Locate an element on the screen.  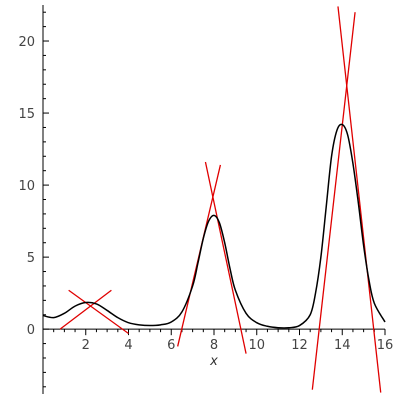
x-tick-label: 8 is located at coordinates (214, 345).